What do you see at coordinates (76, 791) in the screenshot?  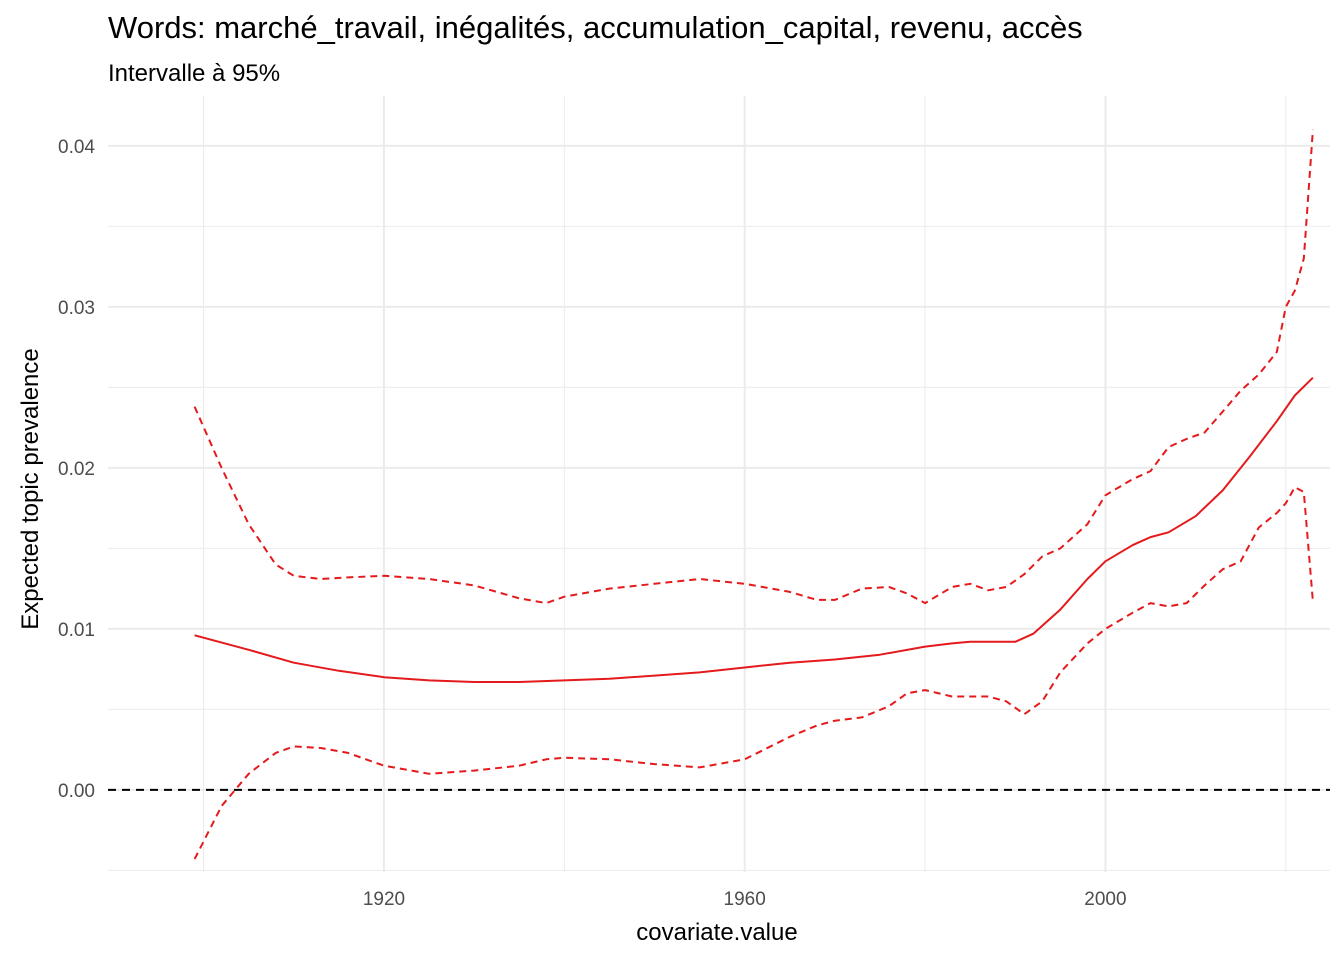 I see `y-tick-label: 0.00` at bounding box center [76, 791].